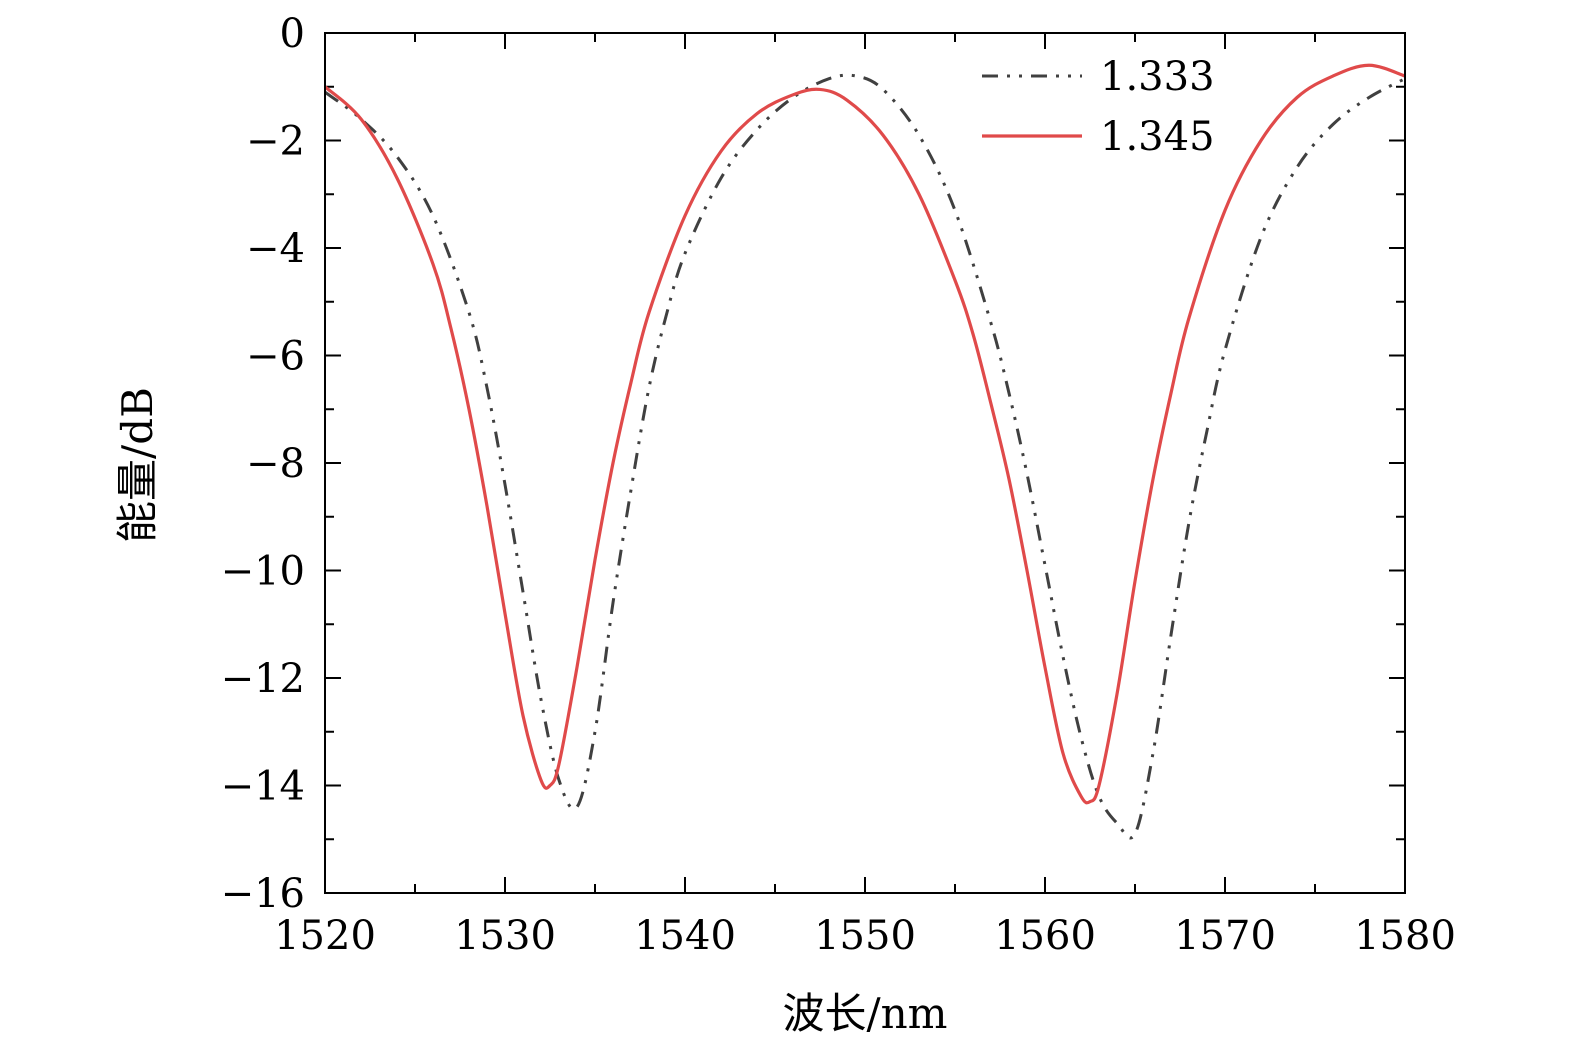  Describe the element at coordinates (1225, 936) in the screenshot. I see `x-tick-label-1570: 1570` at that location.